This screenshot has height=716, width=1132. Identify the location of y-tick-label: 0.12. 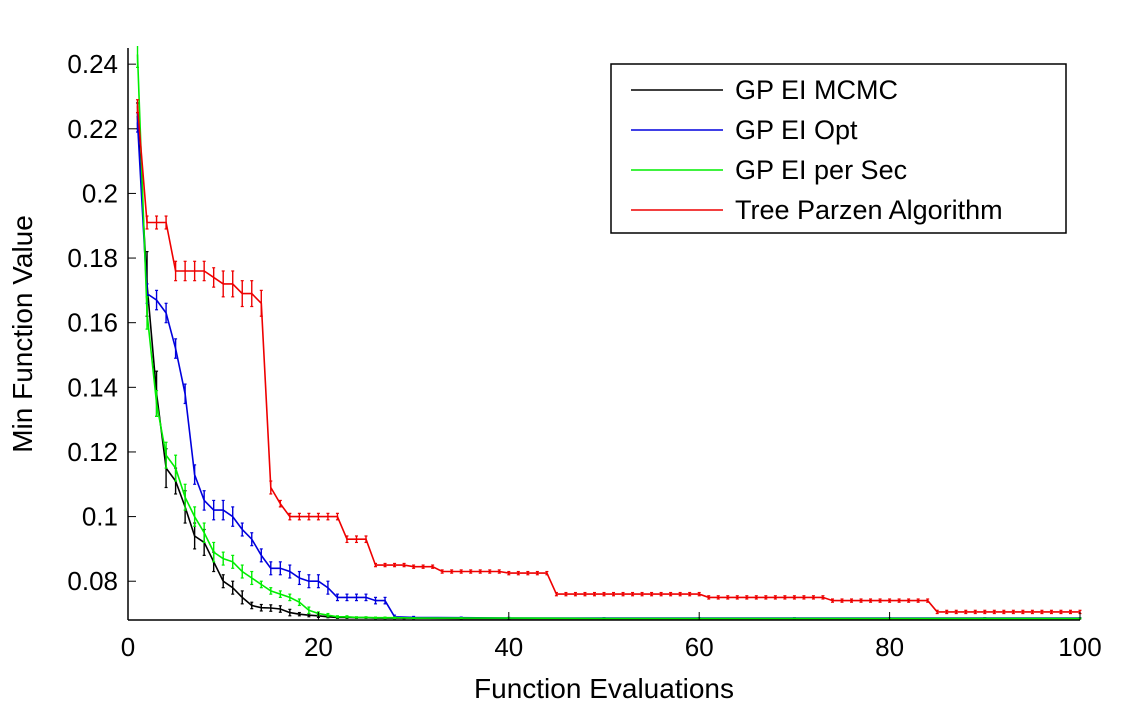
(92, 452).